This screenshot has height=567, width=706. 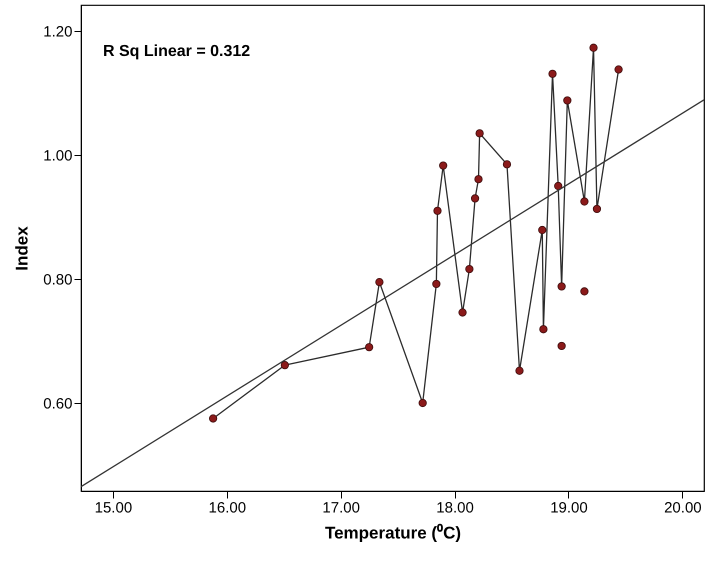 What do you see at coordinates (57, 32) in the screenshot?
I see `y-tick-label: 1.20` at bounding box center [57, 32].